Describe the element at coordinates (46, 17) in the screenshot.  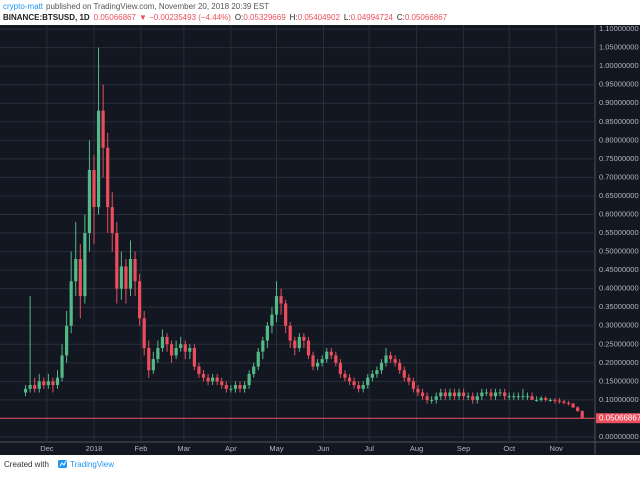
I see `symbol: BINANCE:BTSUSD, 1D` at that location.